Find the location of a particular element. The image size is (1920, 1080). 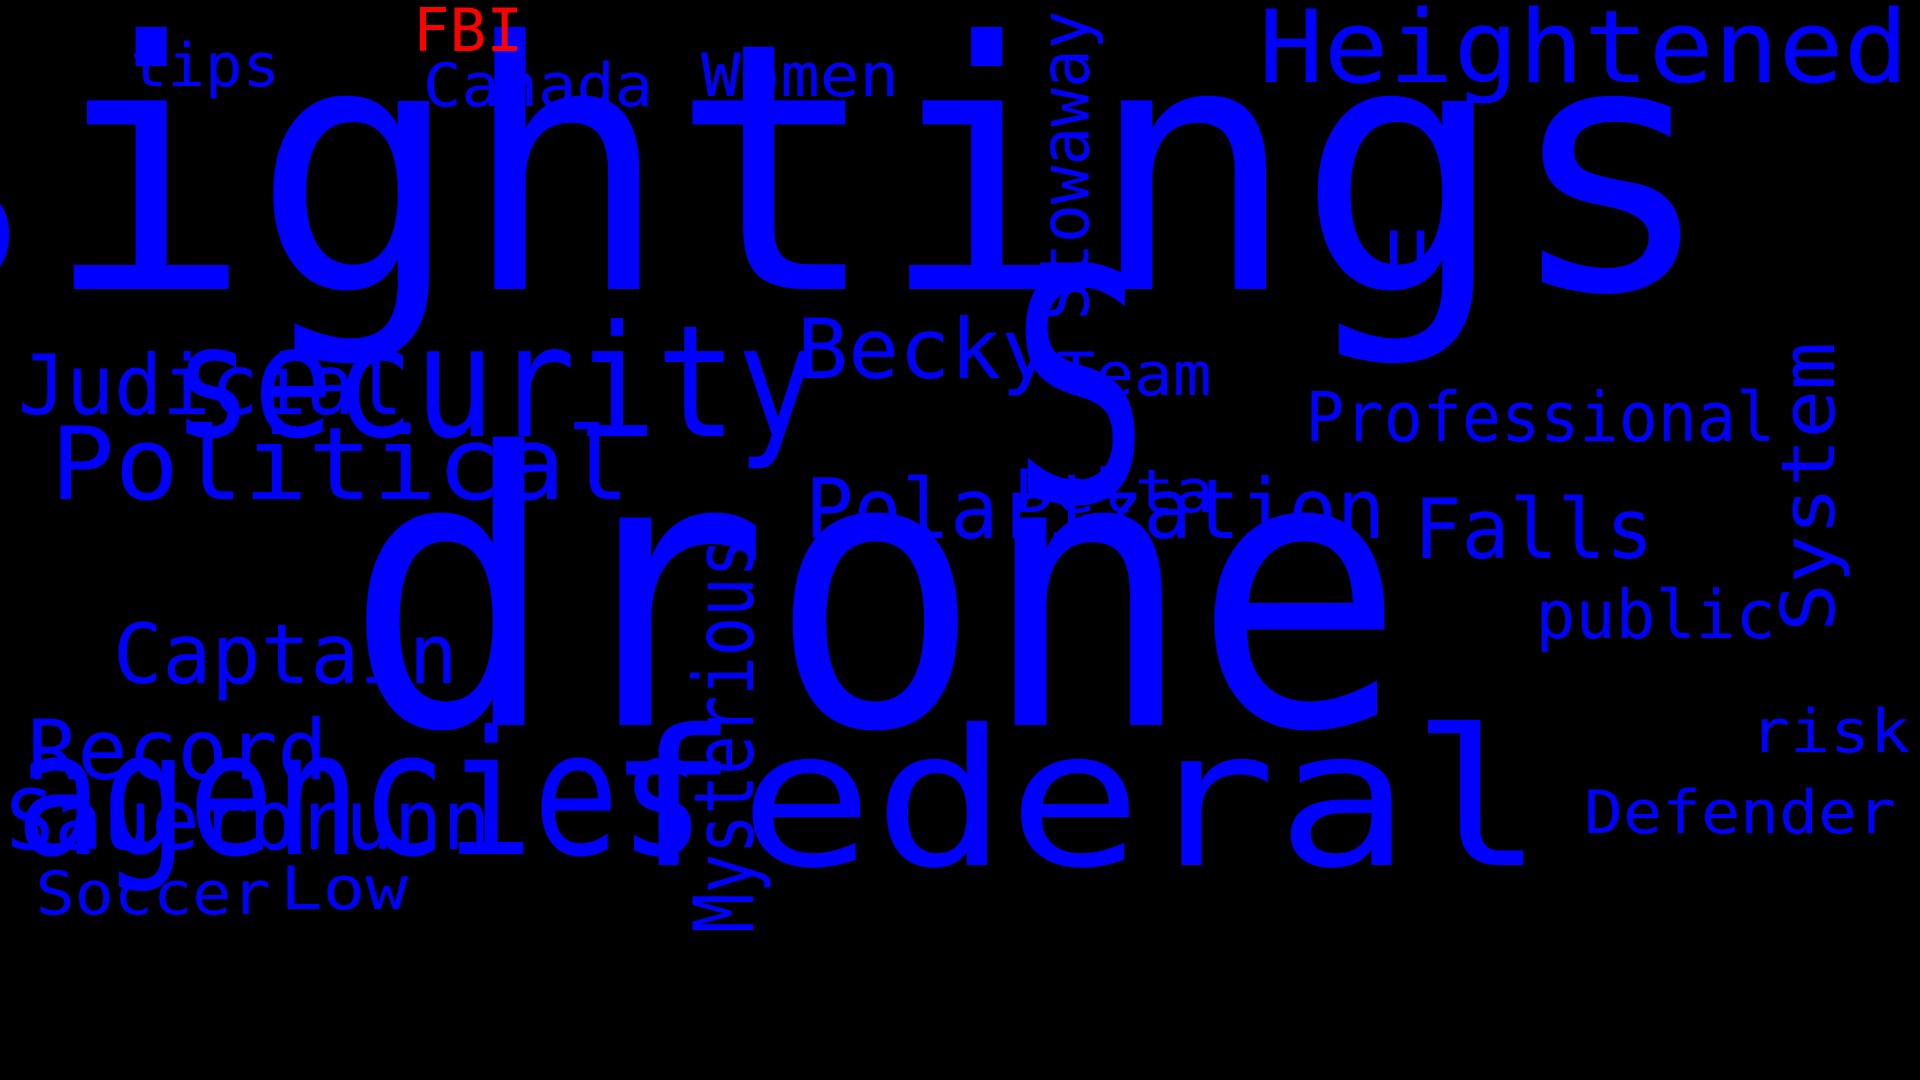

word-soccer: Soccer is located at coordinates (153, 894).